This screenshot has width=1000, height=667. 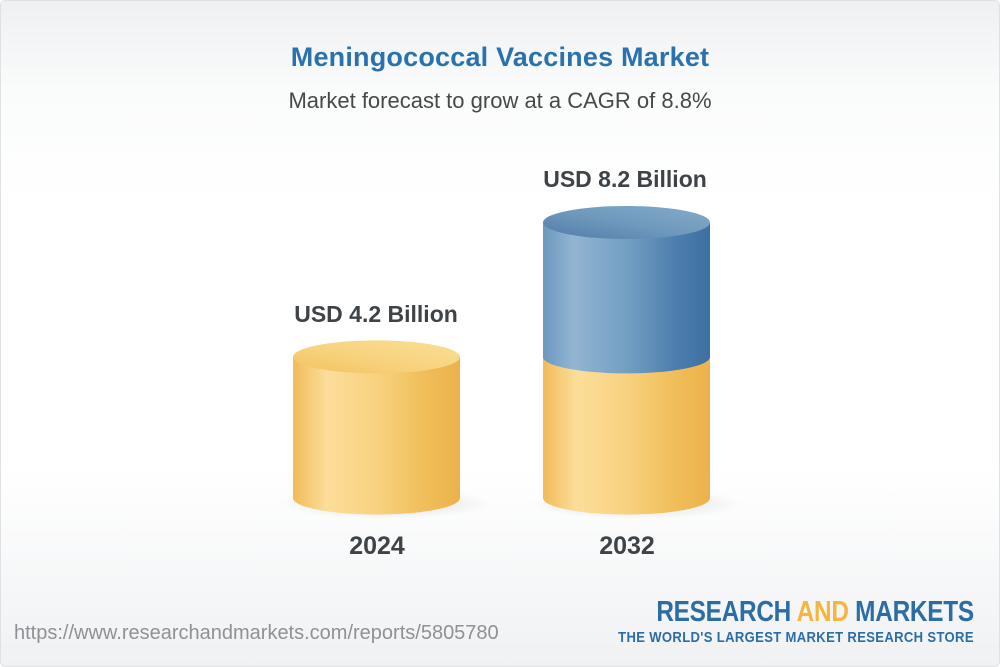 What do you see at coordinates (377, 546) in the screenshot?
I see `axis-label-2024: 2024` at bounding box center [377, 546].